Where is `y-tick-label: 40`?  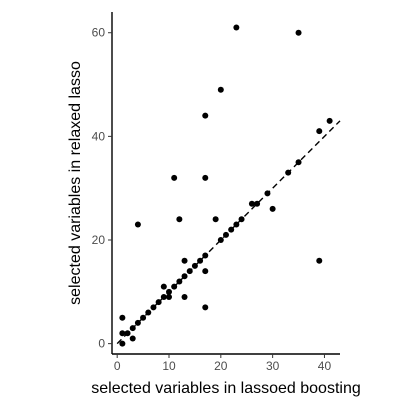 y-tick-label: 40 is located at coordinates (99, 136).